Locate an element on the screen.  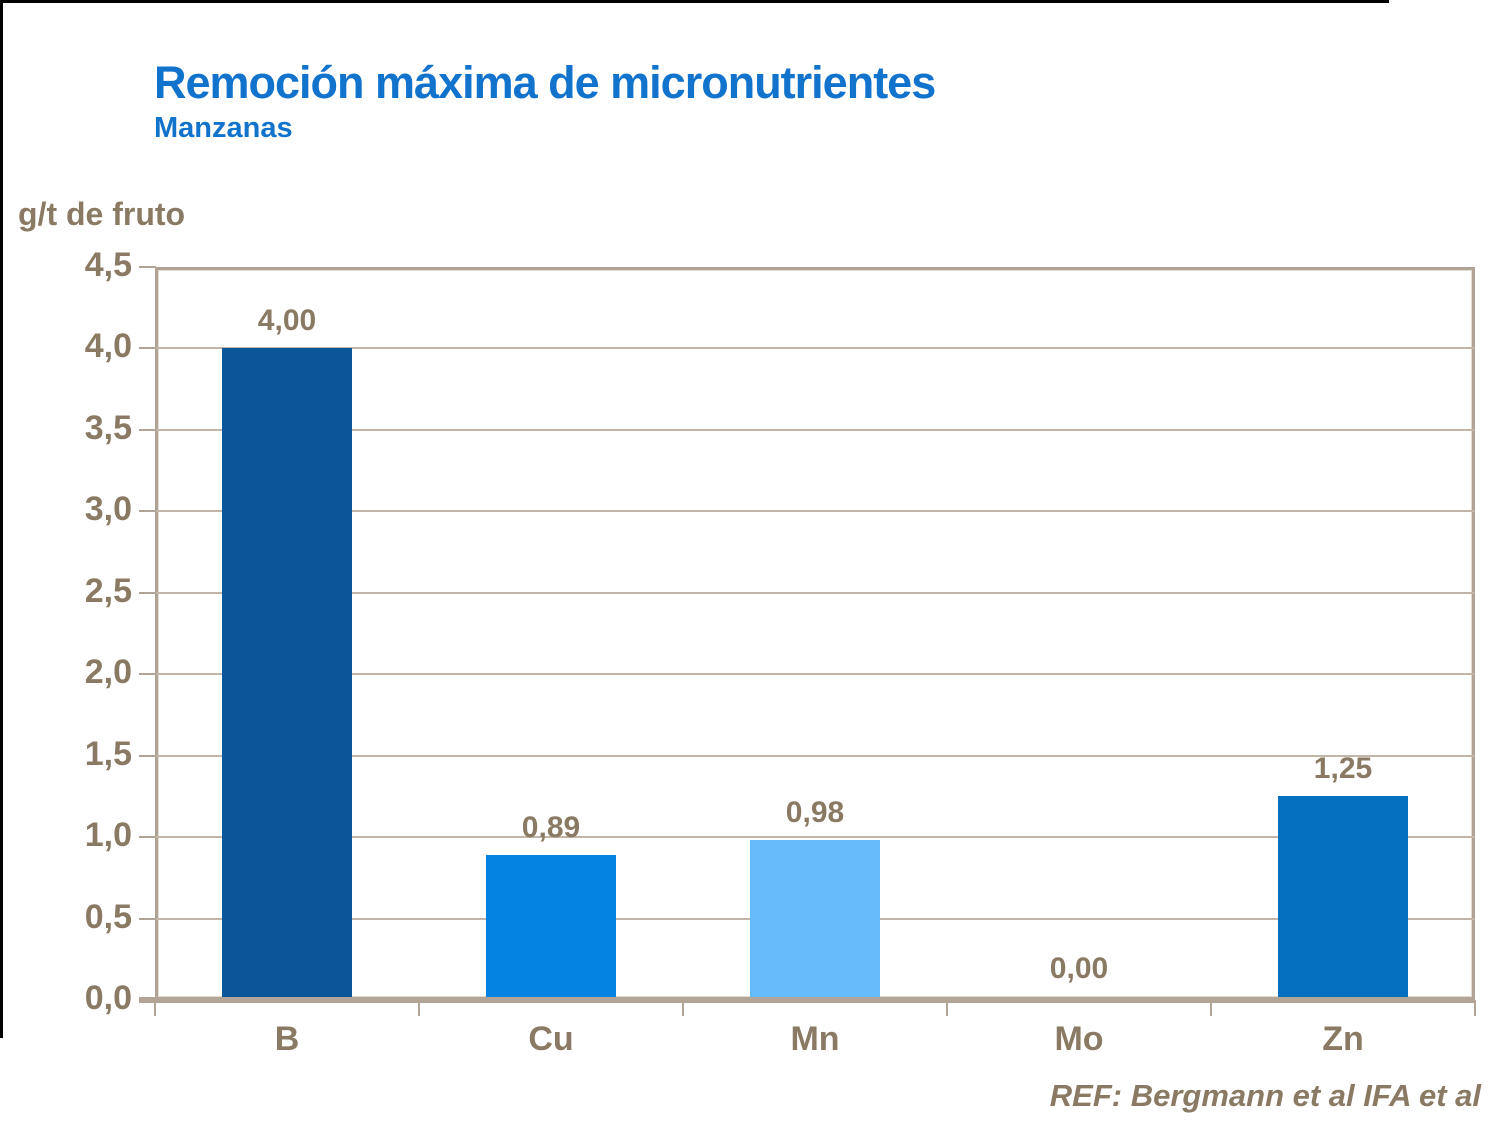
x-category-label: Mo is located at coordinates (1079, 1039).